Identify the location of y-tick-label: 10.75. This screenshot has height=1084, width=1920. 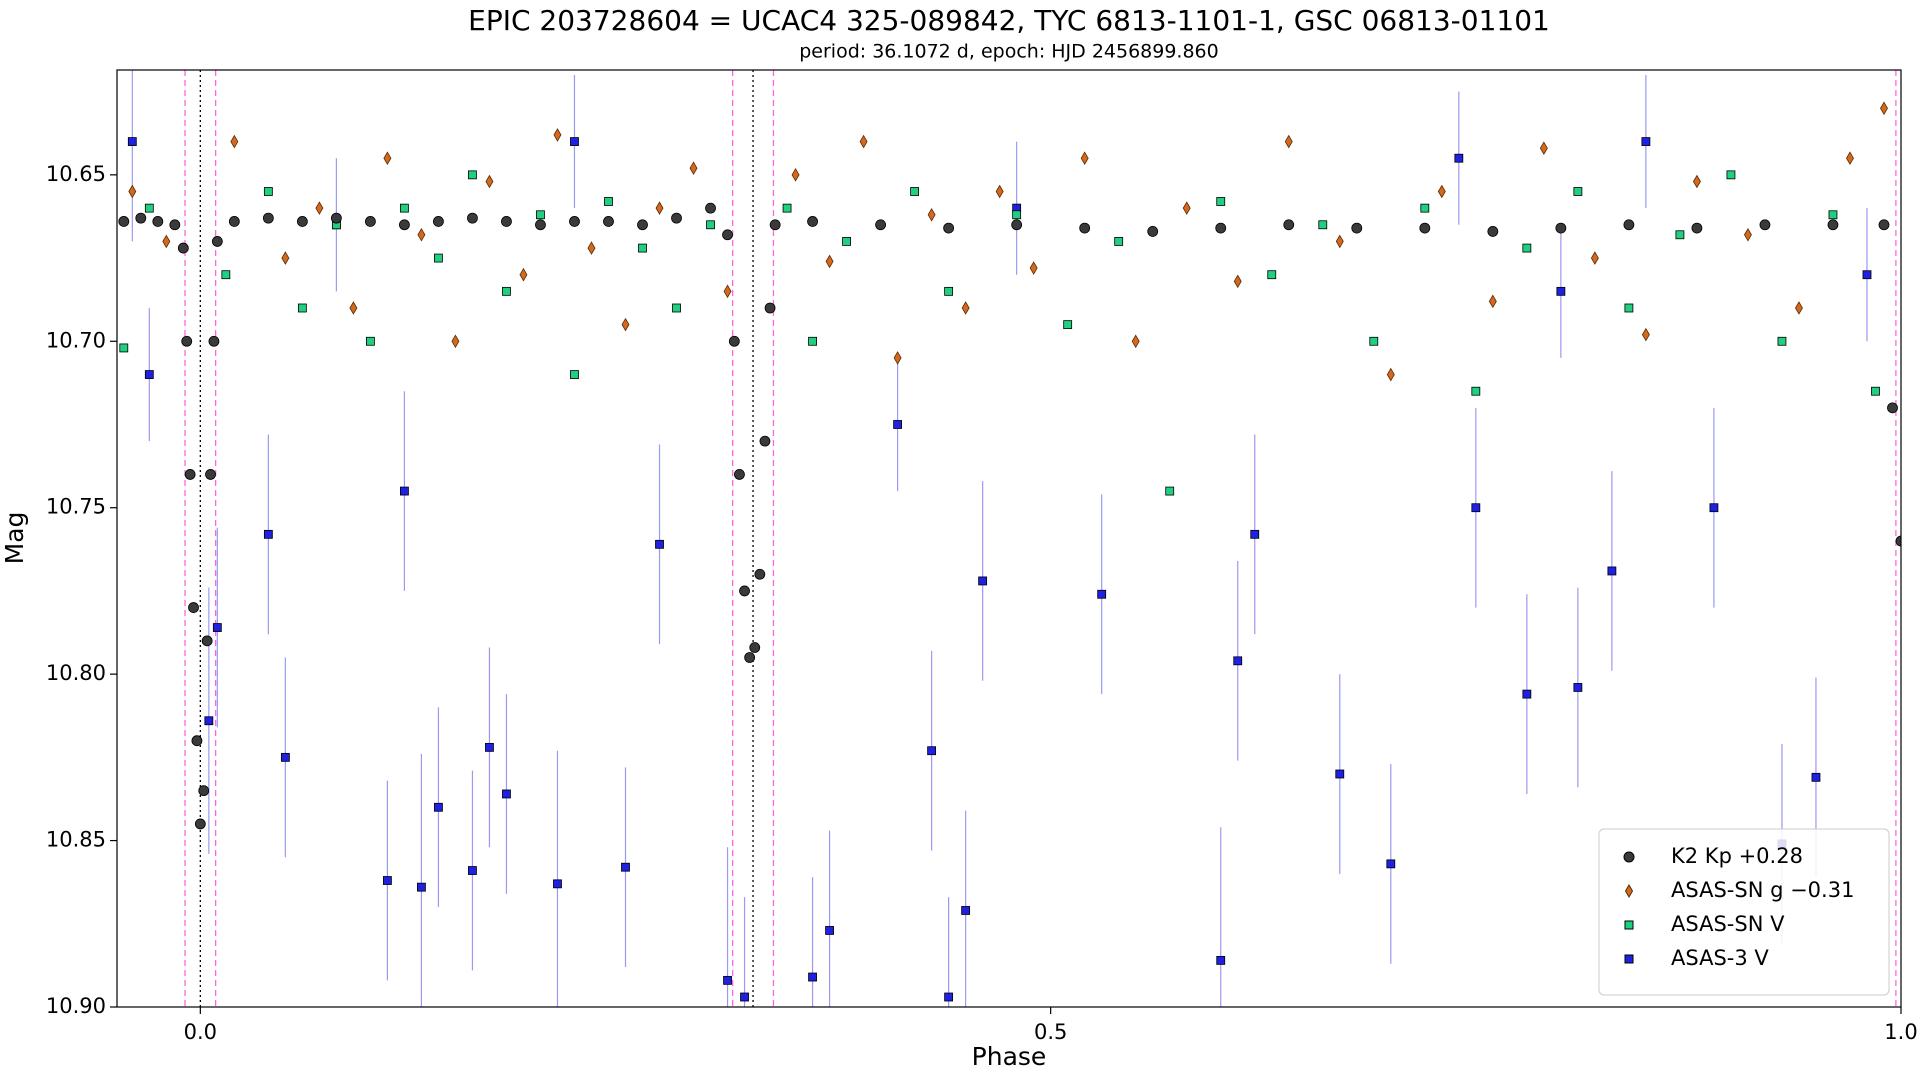
(76, 507).